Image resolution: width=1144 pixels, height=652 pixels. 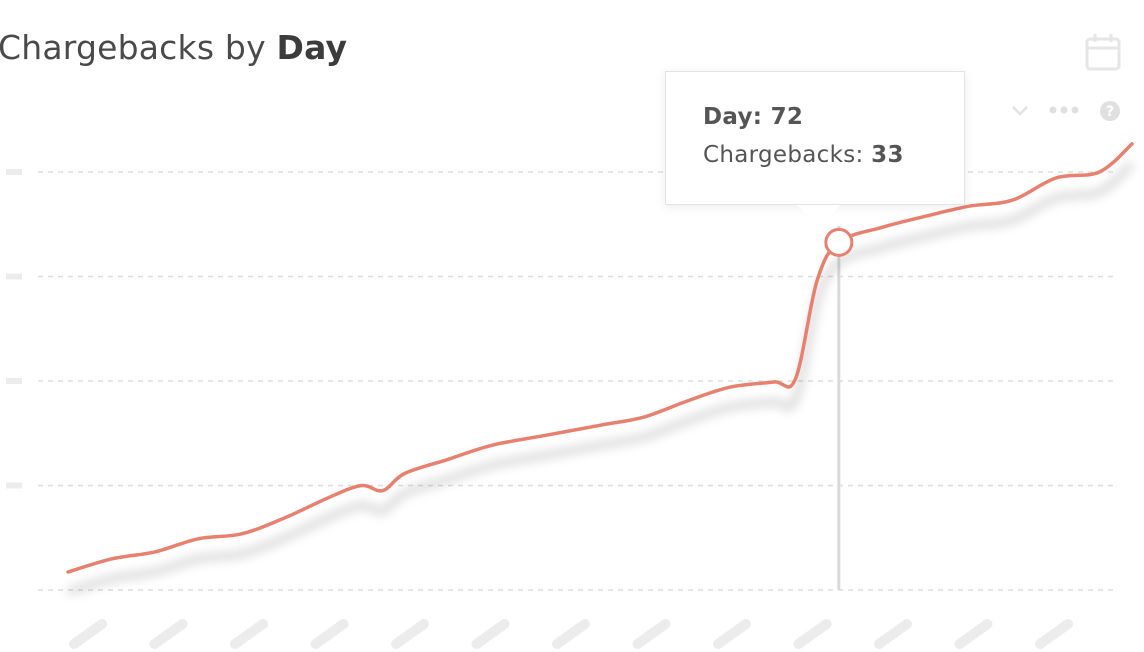 What do you see at coordinates (783, 155) in the screenshot?
I see `tooltip-chargebacks-label: Chargebacks:` at bounding box center [783, 155].